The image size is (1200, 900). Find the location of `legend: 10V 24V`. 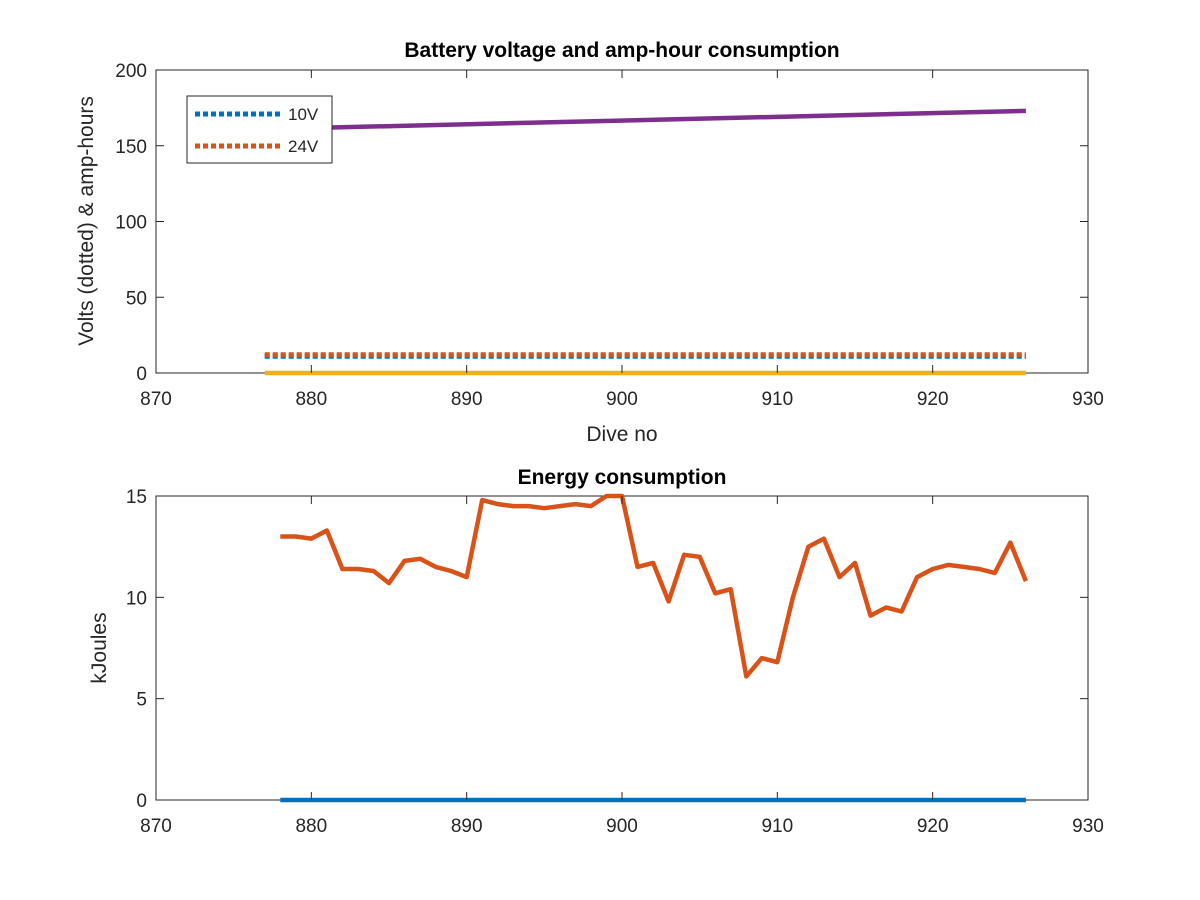

legend: 10V 24V is located at coordinates (259, 129).